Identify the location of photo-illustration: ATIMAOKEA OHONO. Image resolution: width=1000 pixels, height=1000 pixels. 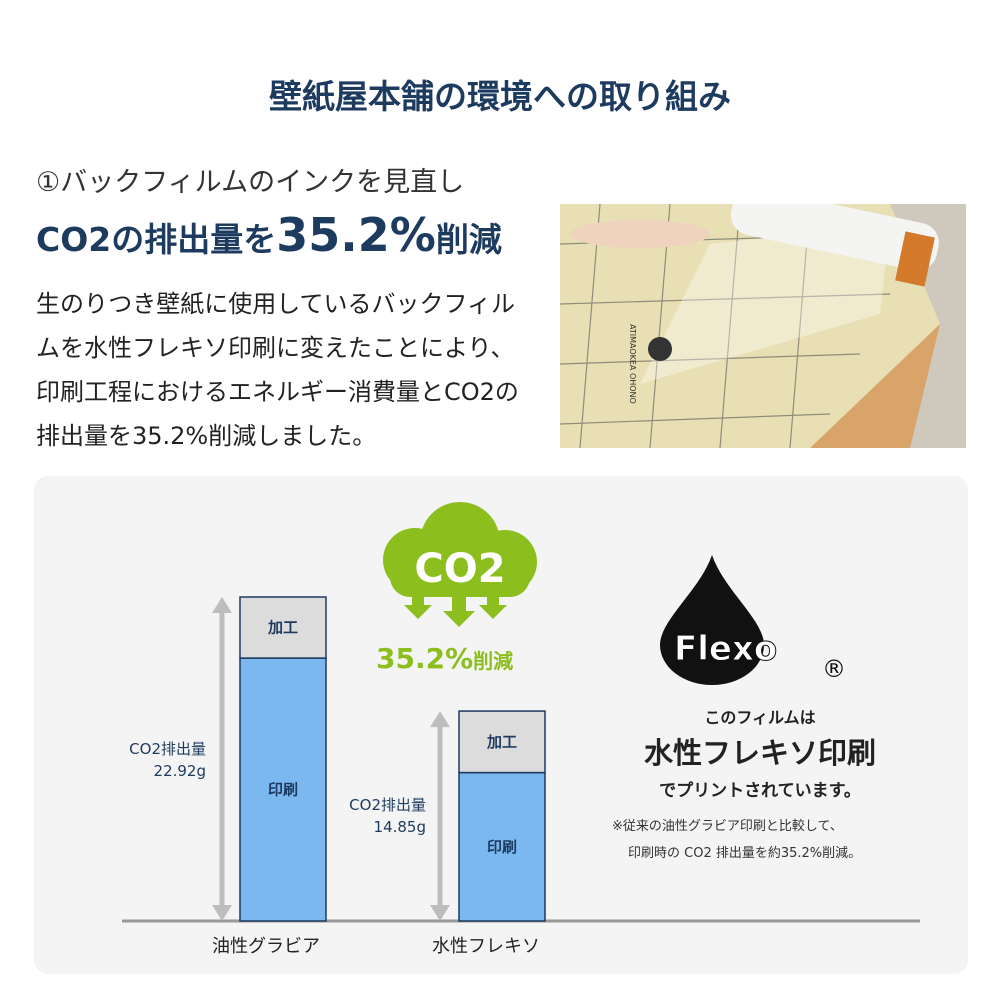
(763, 326).